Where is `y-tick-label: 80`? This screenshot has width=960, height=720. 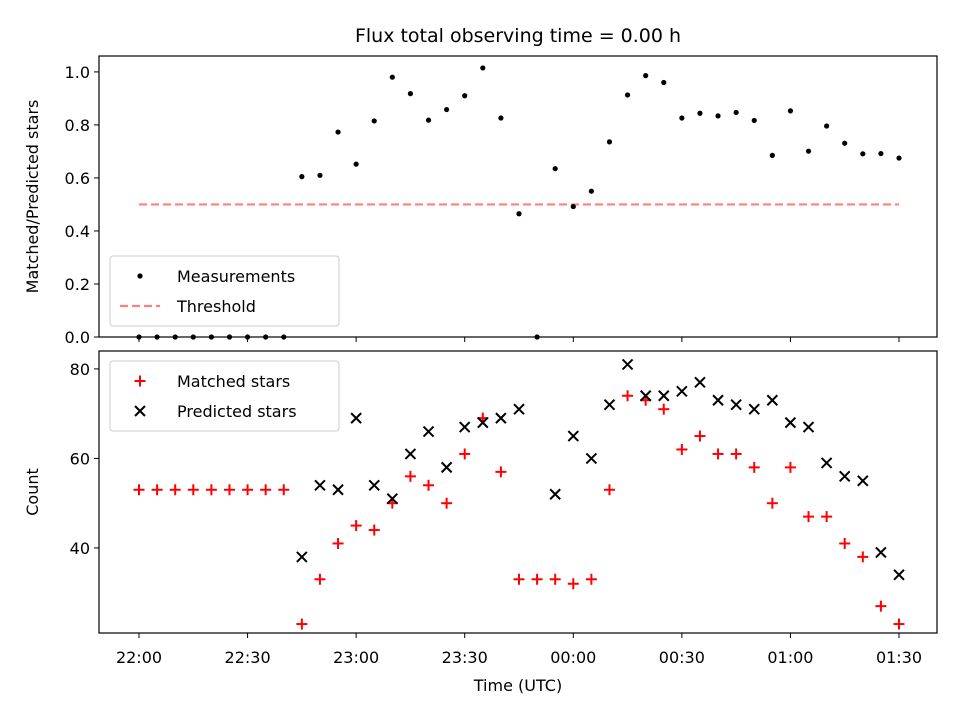 y-tick-label: 80 is located at coordinates (80, 369).